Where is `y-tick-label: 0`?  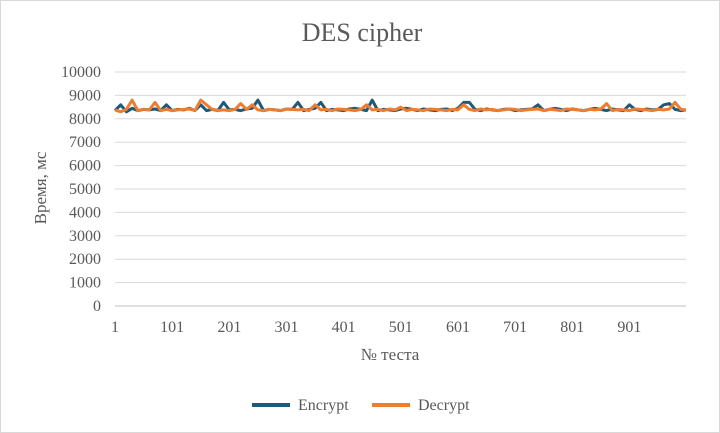 y-tick-label: 0 is located at coordinates (97, 306).